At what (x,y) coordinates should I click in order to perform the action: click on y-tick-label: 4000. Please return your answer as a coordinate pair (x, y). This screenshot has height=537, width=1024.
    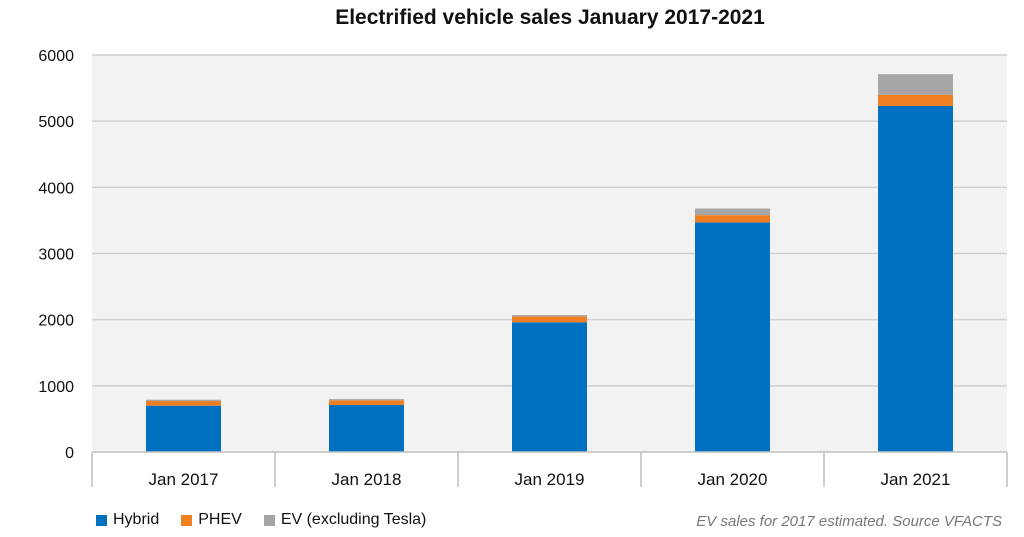
    Looking at the image, I should click on (56, 188).